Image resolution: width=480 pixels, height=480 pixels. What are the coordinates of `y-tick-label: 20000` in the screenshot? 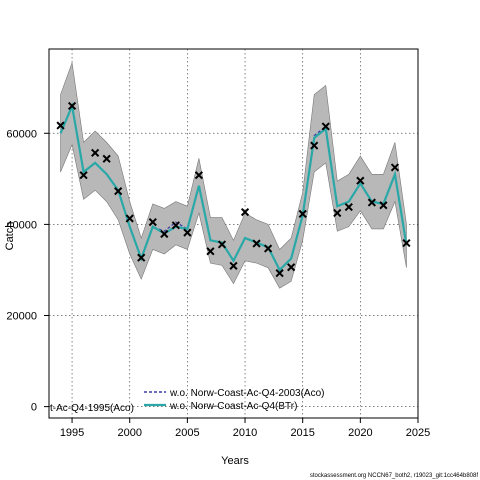 It's located at (21, 317).